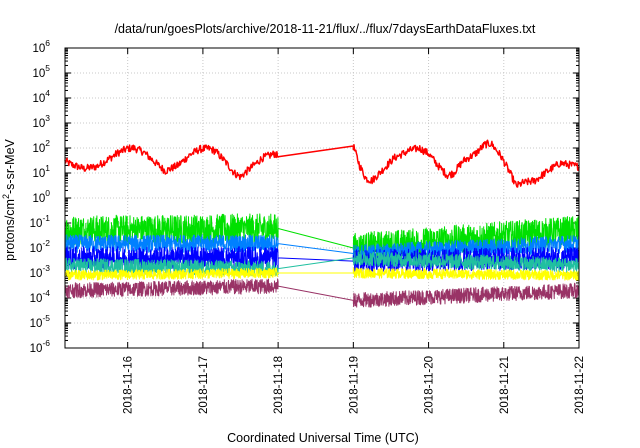  I want to click on y-tick-label: 10⁻¹, so click(40, 221).